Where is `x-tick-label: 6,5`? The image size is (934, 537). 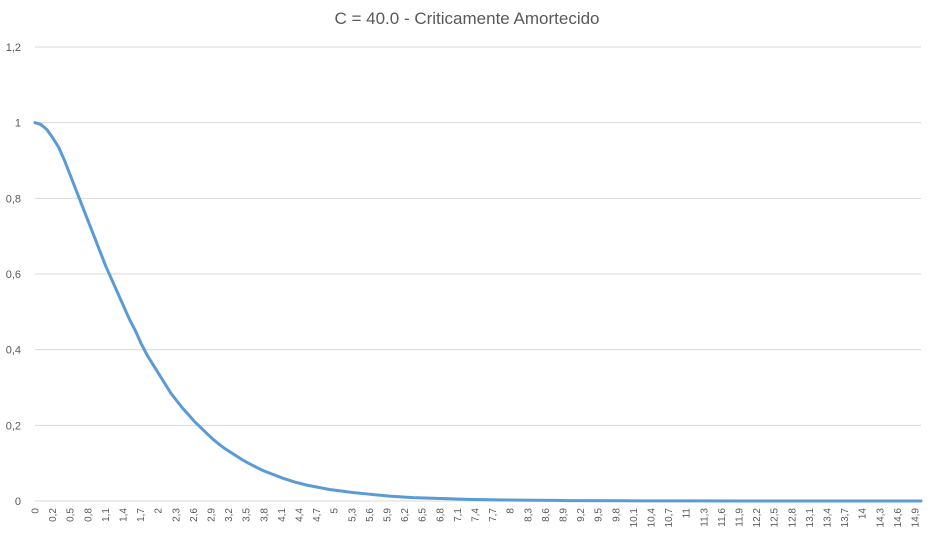
x-tick-label: 6,5 is located at coordinates (423, 515).